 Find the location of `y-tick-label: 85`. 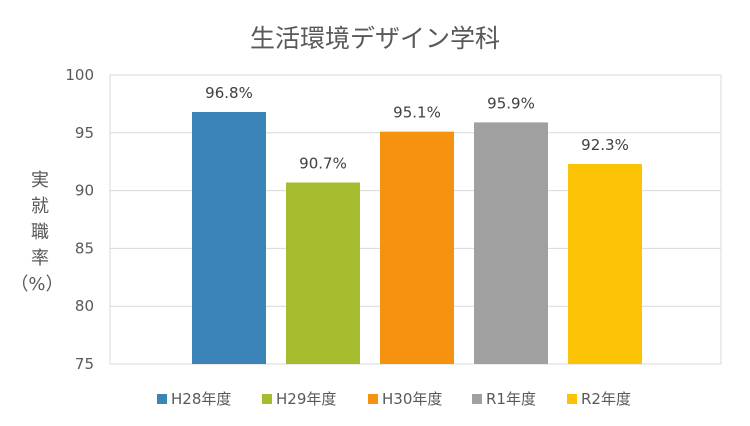

y-tick-label: 85 is located at coordinates (84, 248).